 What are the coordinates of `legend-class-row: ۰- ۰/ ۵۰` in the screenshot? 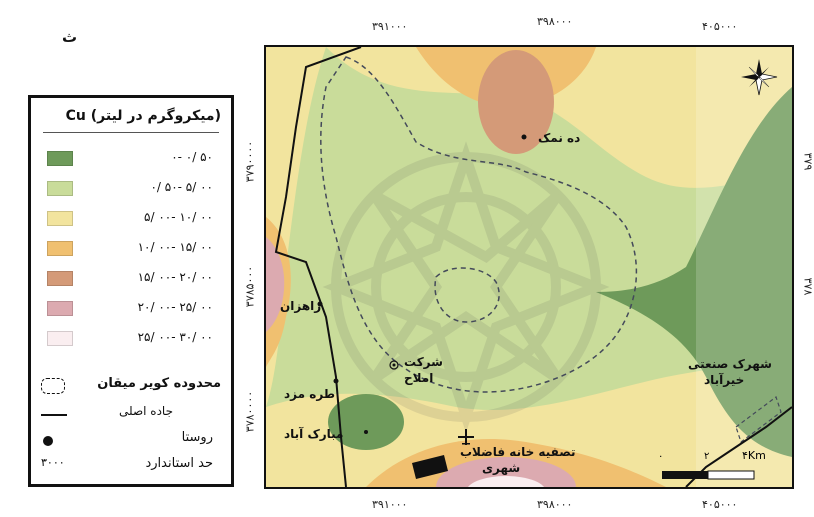 It's located at (131, 159).